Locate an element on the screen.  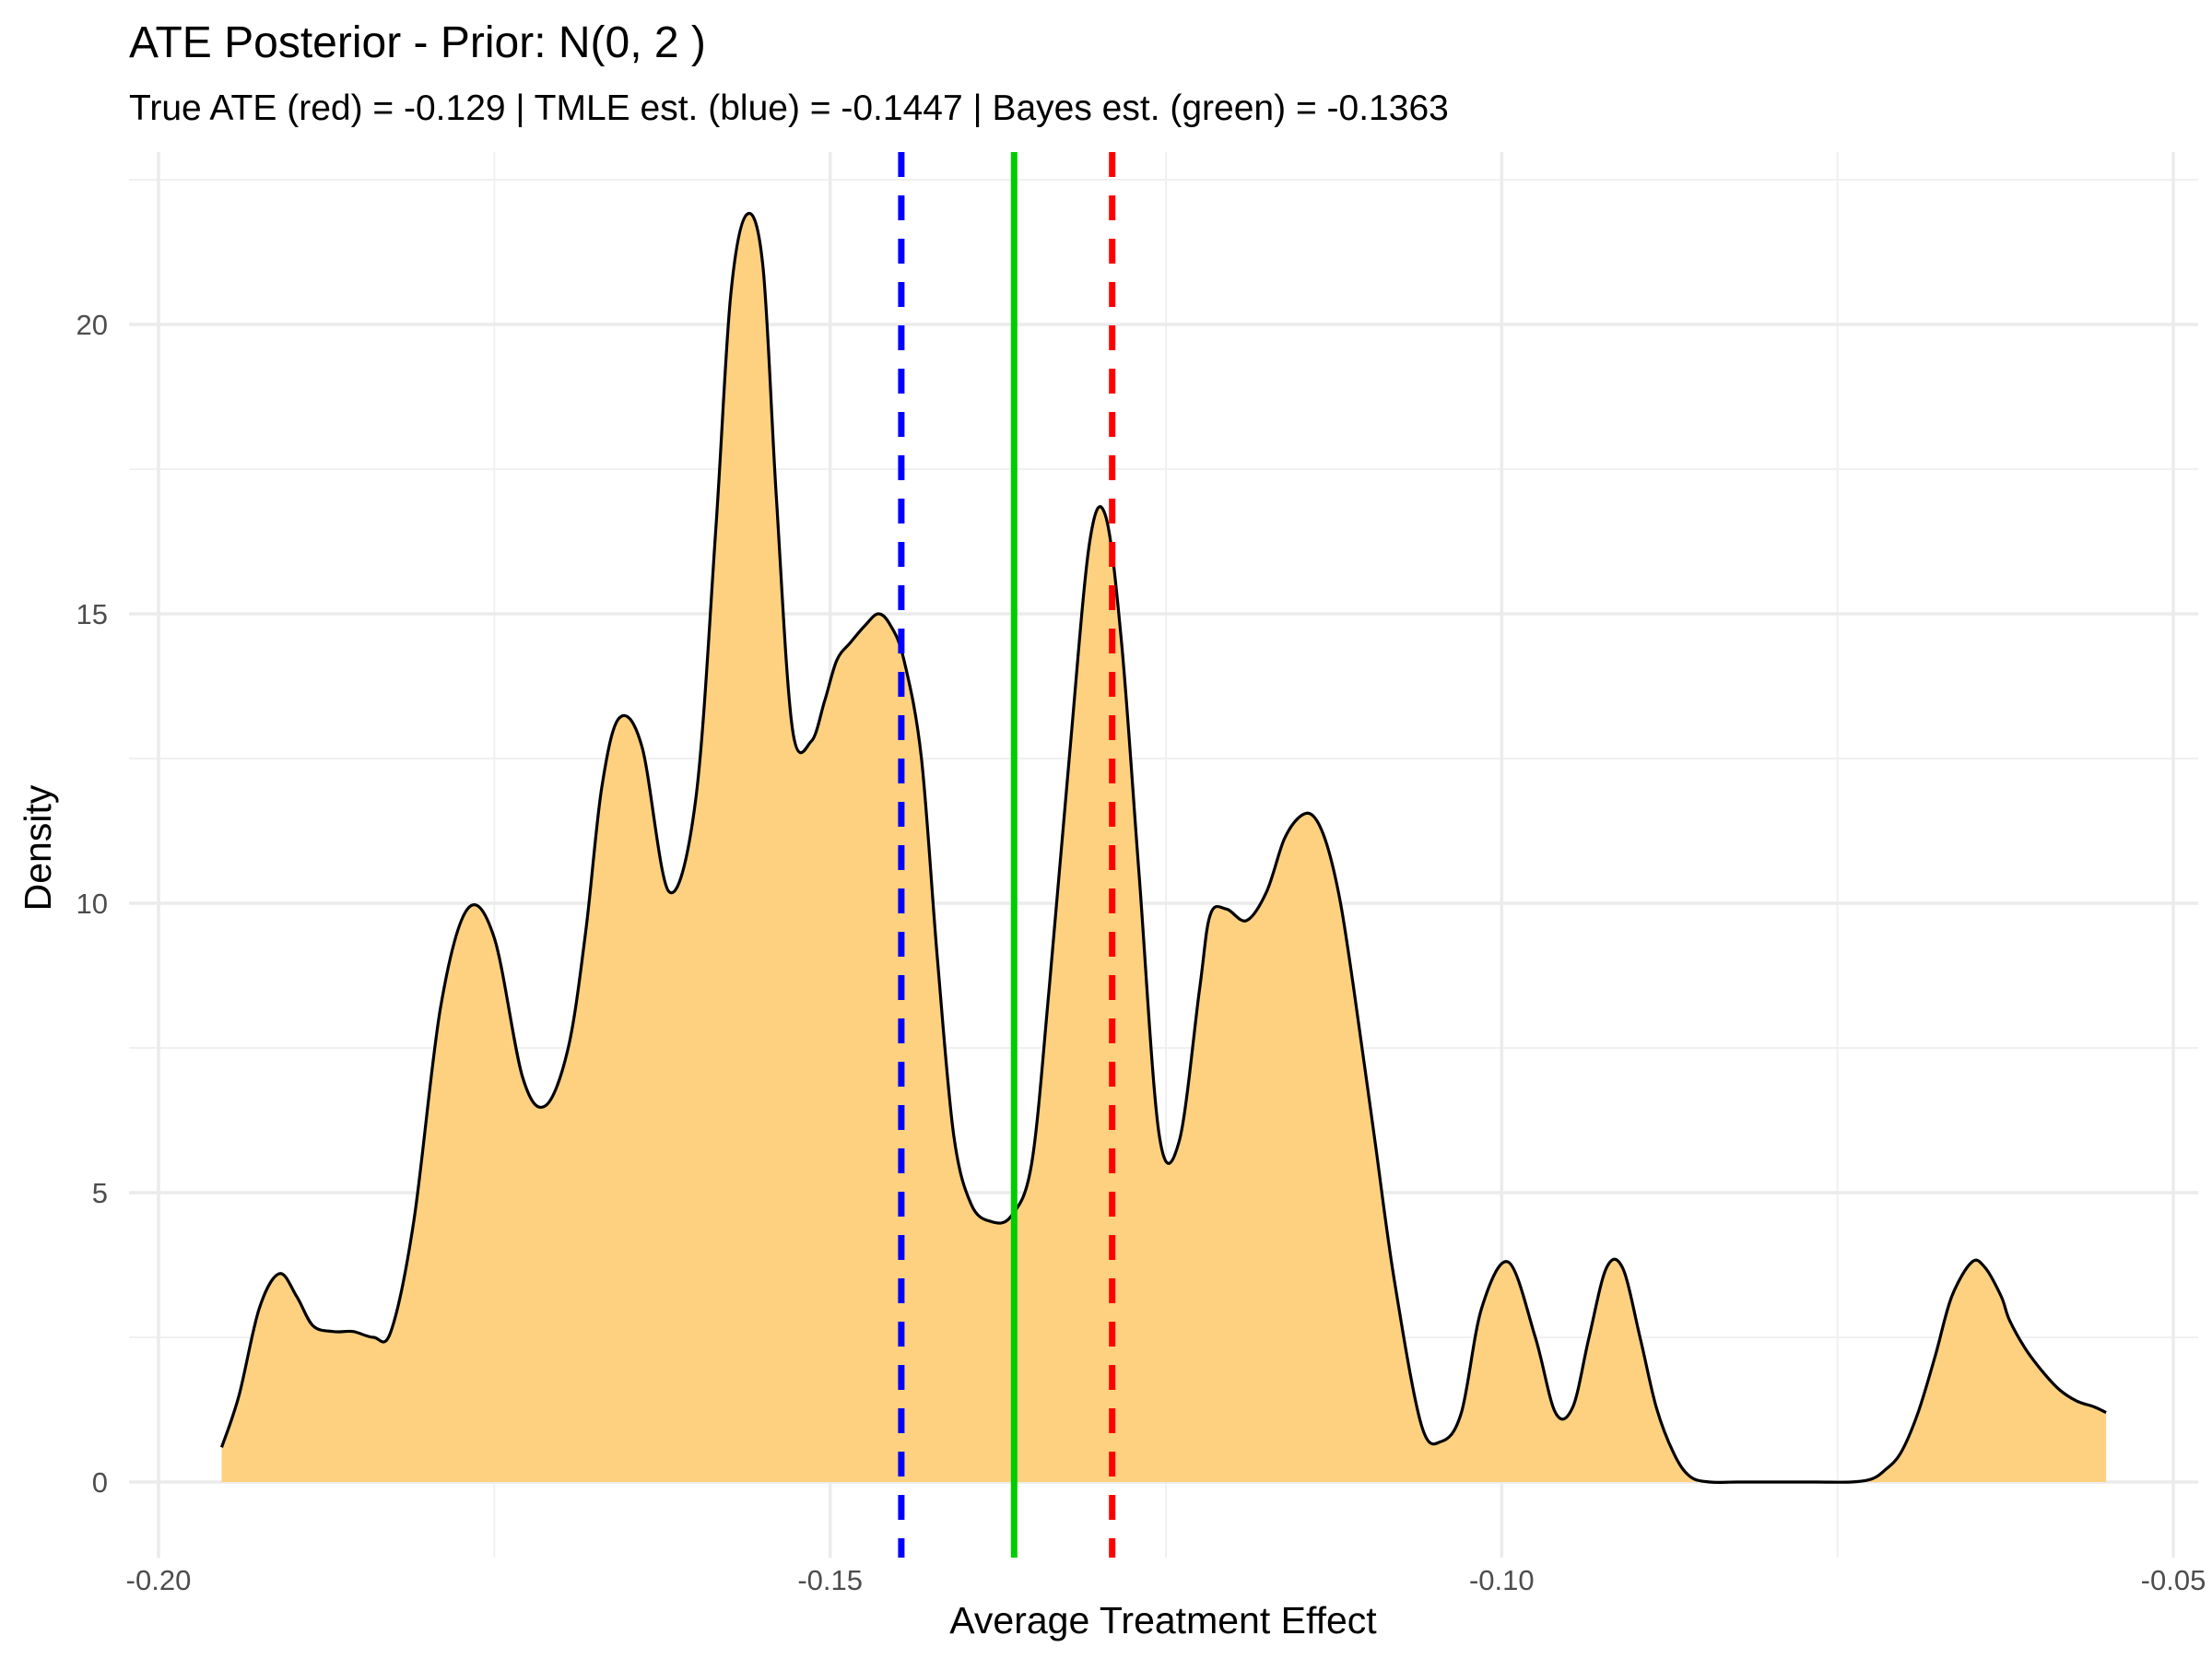
x-tick-label: -0.20 is located at coordinates (159, 1580).